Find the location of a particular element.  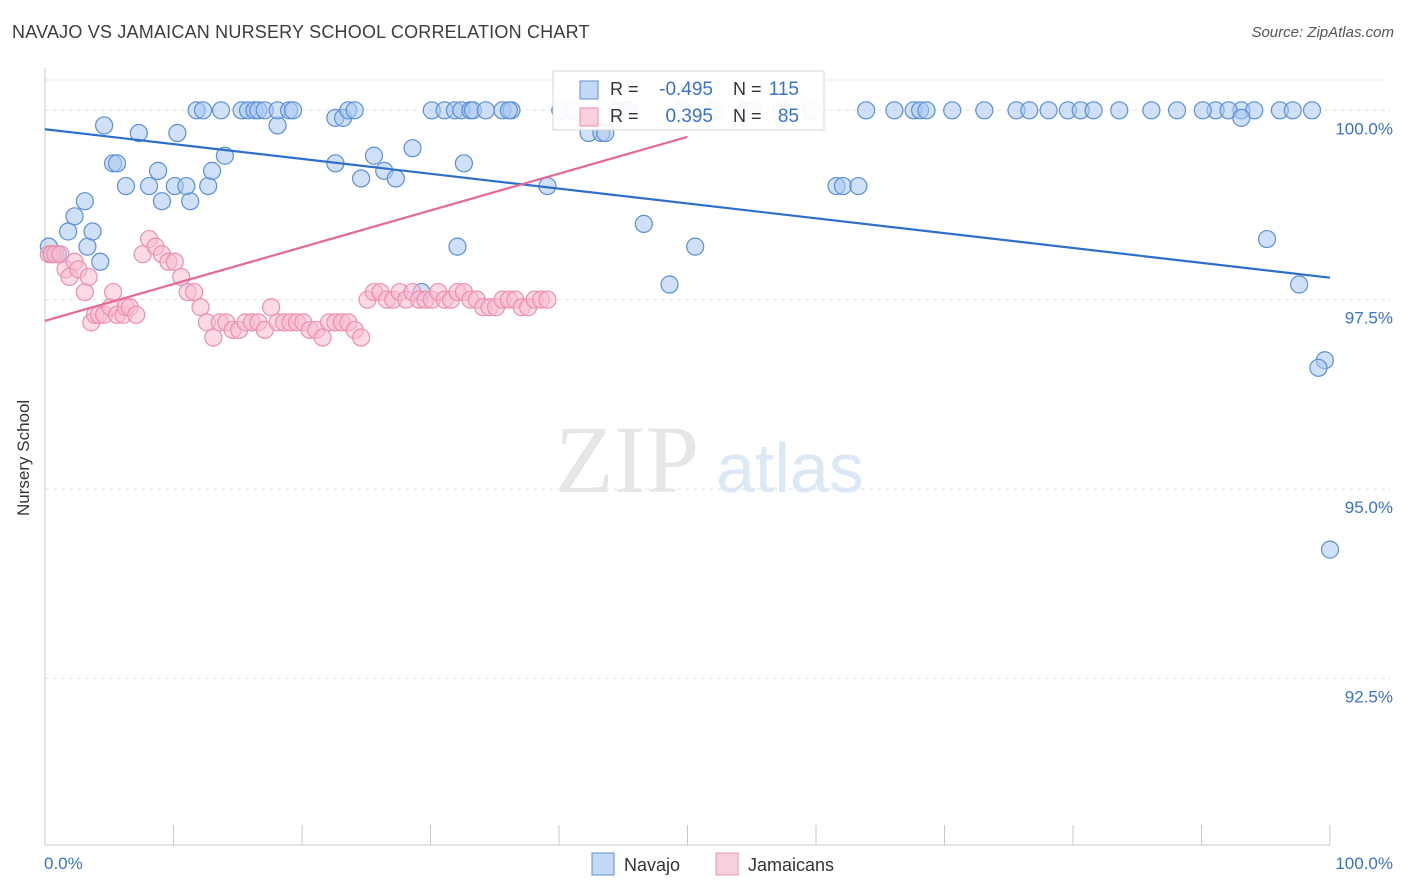

legend-label: Navajo is located at coordinates (652, 865).